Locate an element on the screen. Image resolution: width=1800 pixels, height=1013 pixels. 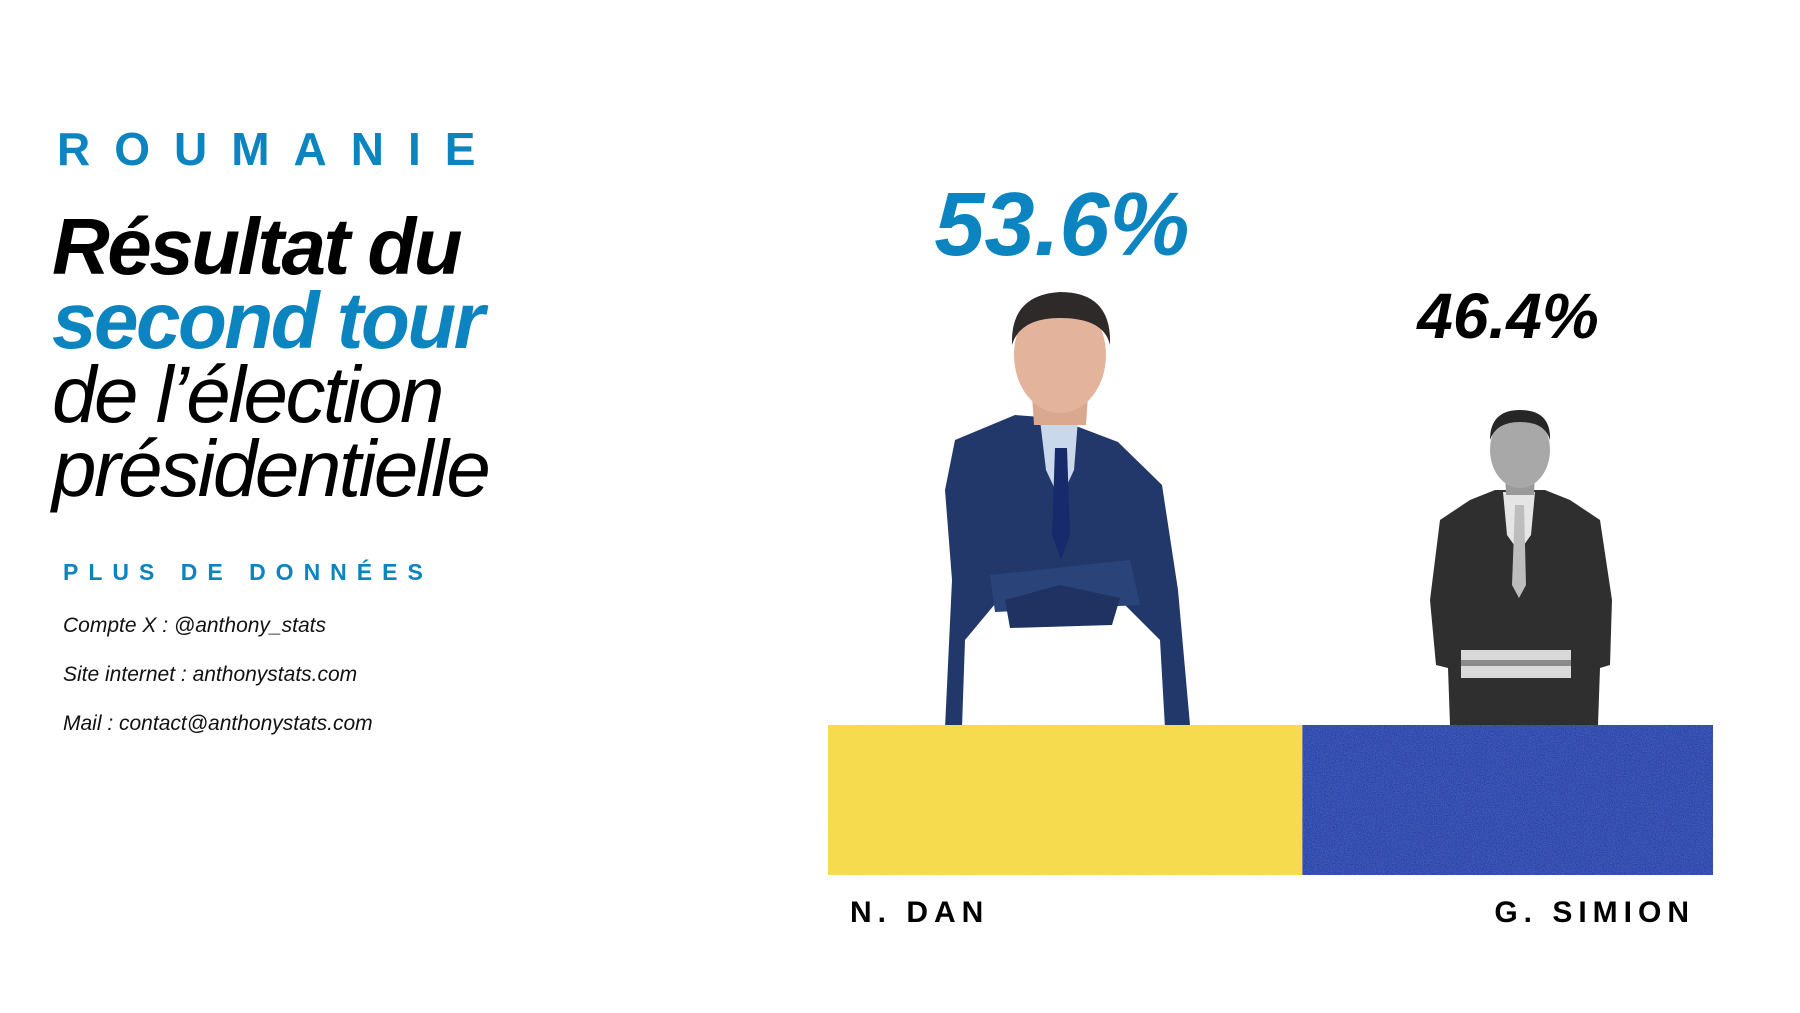
info-mail: Mail : contact@anthonystats.com is located at coordinates (218, 723).